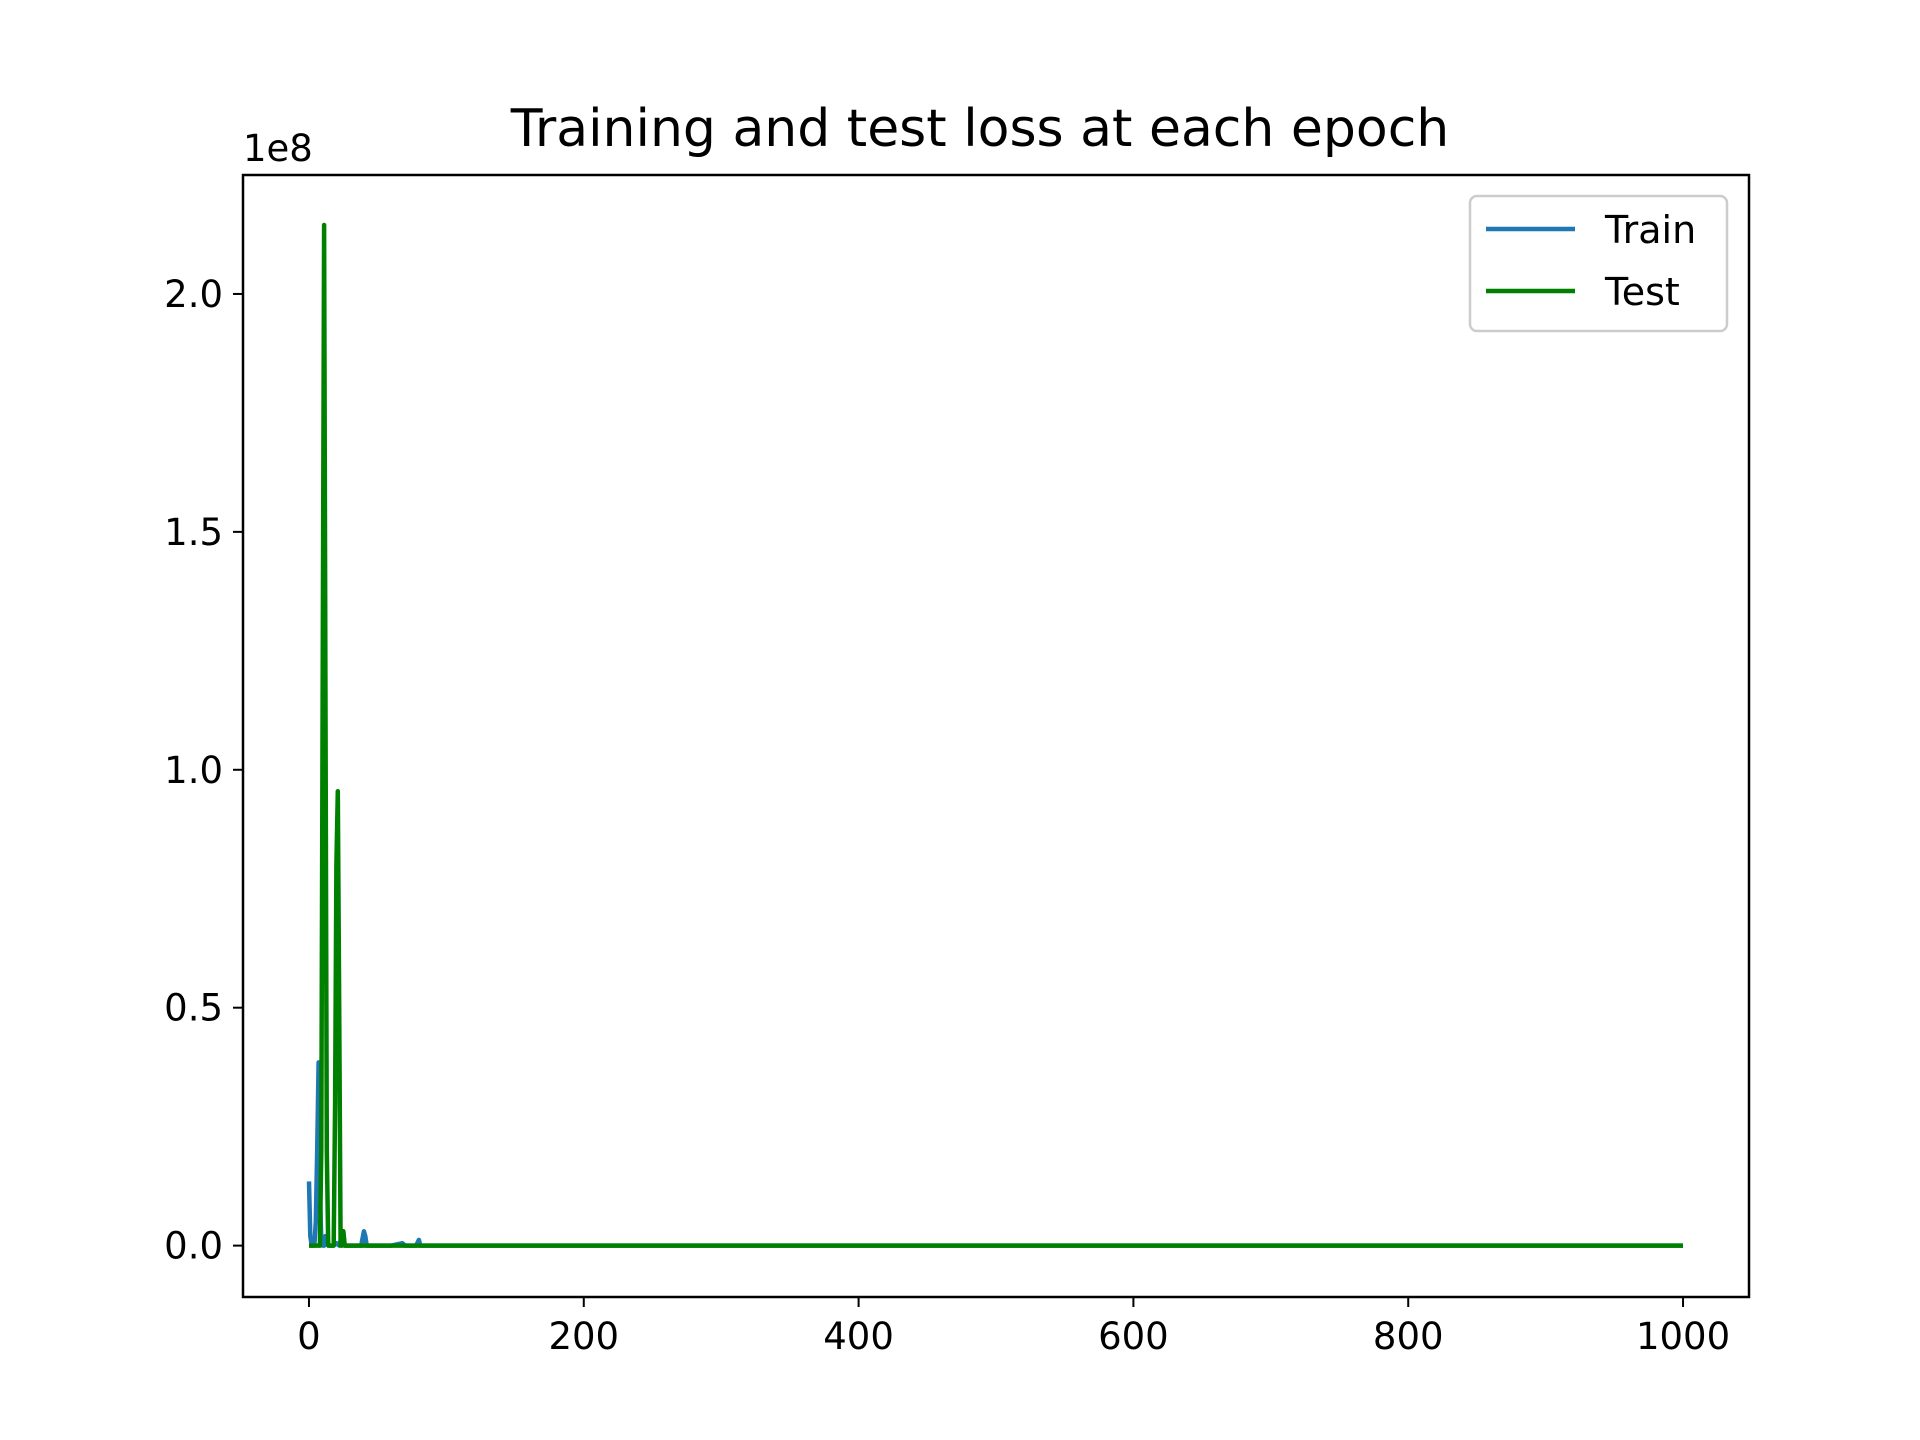  What do you see at coordinates (1642, 292) in the screenshot?
I see `legend-label-test: Test` at bounding box center [1642, 292].